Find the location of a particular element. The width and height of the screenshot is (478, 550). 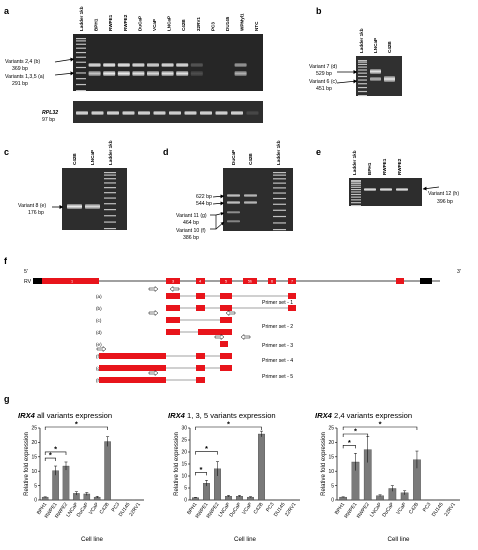

exon-label: 4 is located at coordinates (200, 282).